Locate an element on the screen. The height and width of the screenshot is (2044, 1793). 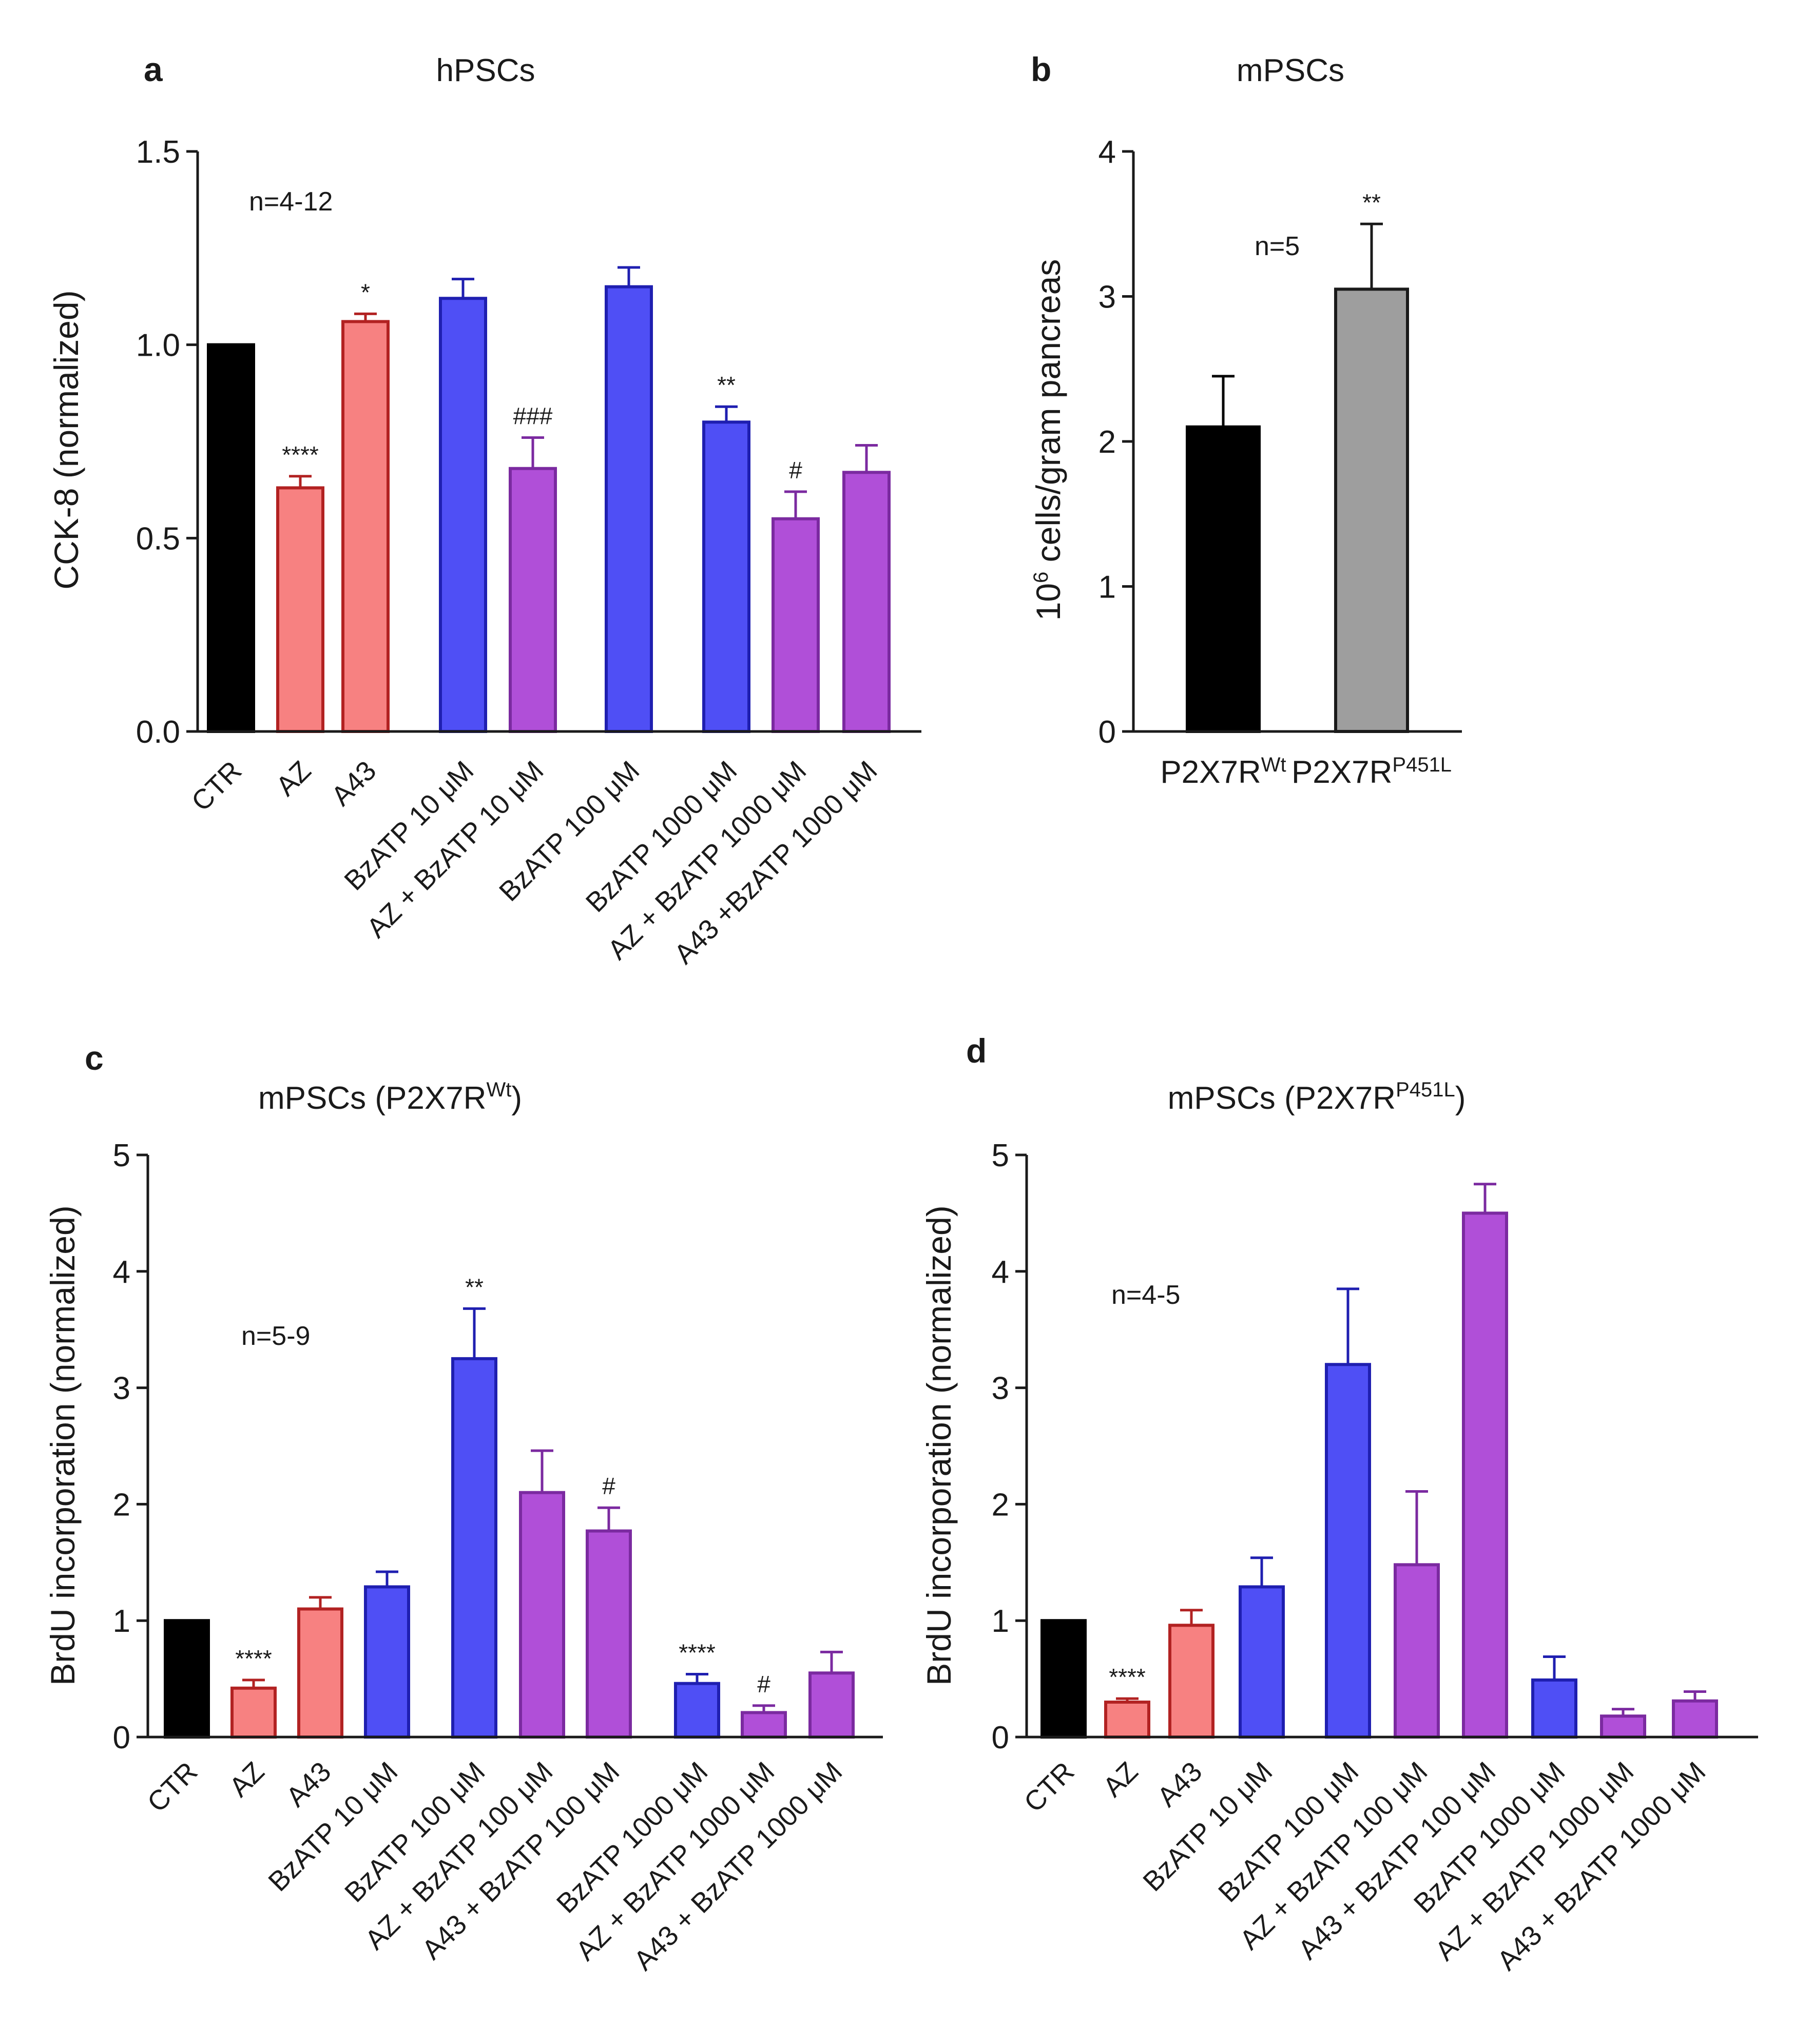
y-tick-label: 1.5 is located at coordinates (158, 152).